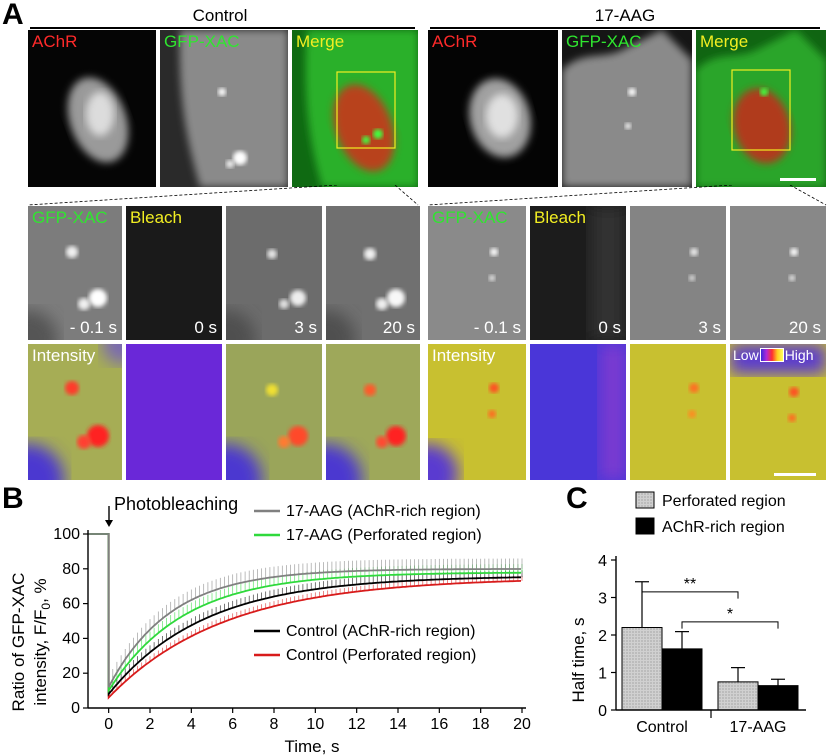 This screenshot has height=756, width=828. I want to click on colorbar-legend: Low High, so click(773, 355).